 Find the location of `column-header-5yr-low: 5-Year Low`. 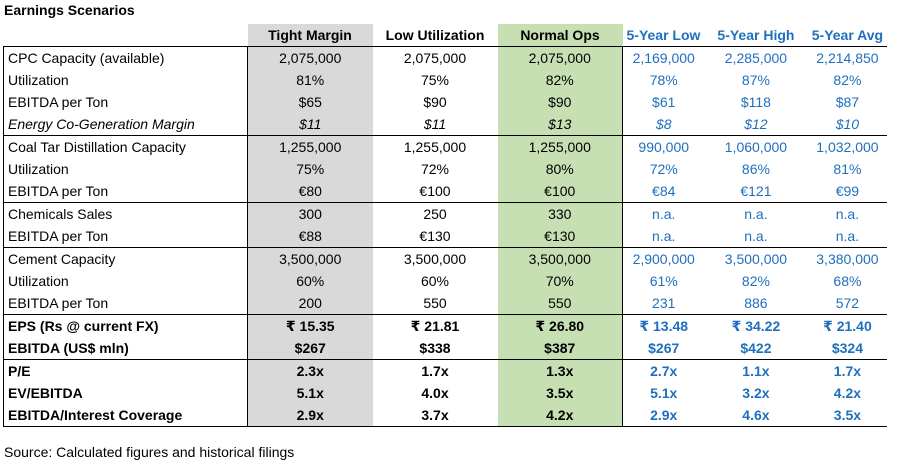

column-header-5yr-low: 5-Year Low is located at coordinates (663, 35).